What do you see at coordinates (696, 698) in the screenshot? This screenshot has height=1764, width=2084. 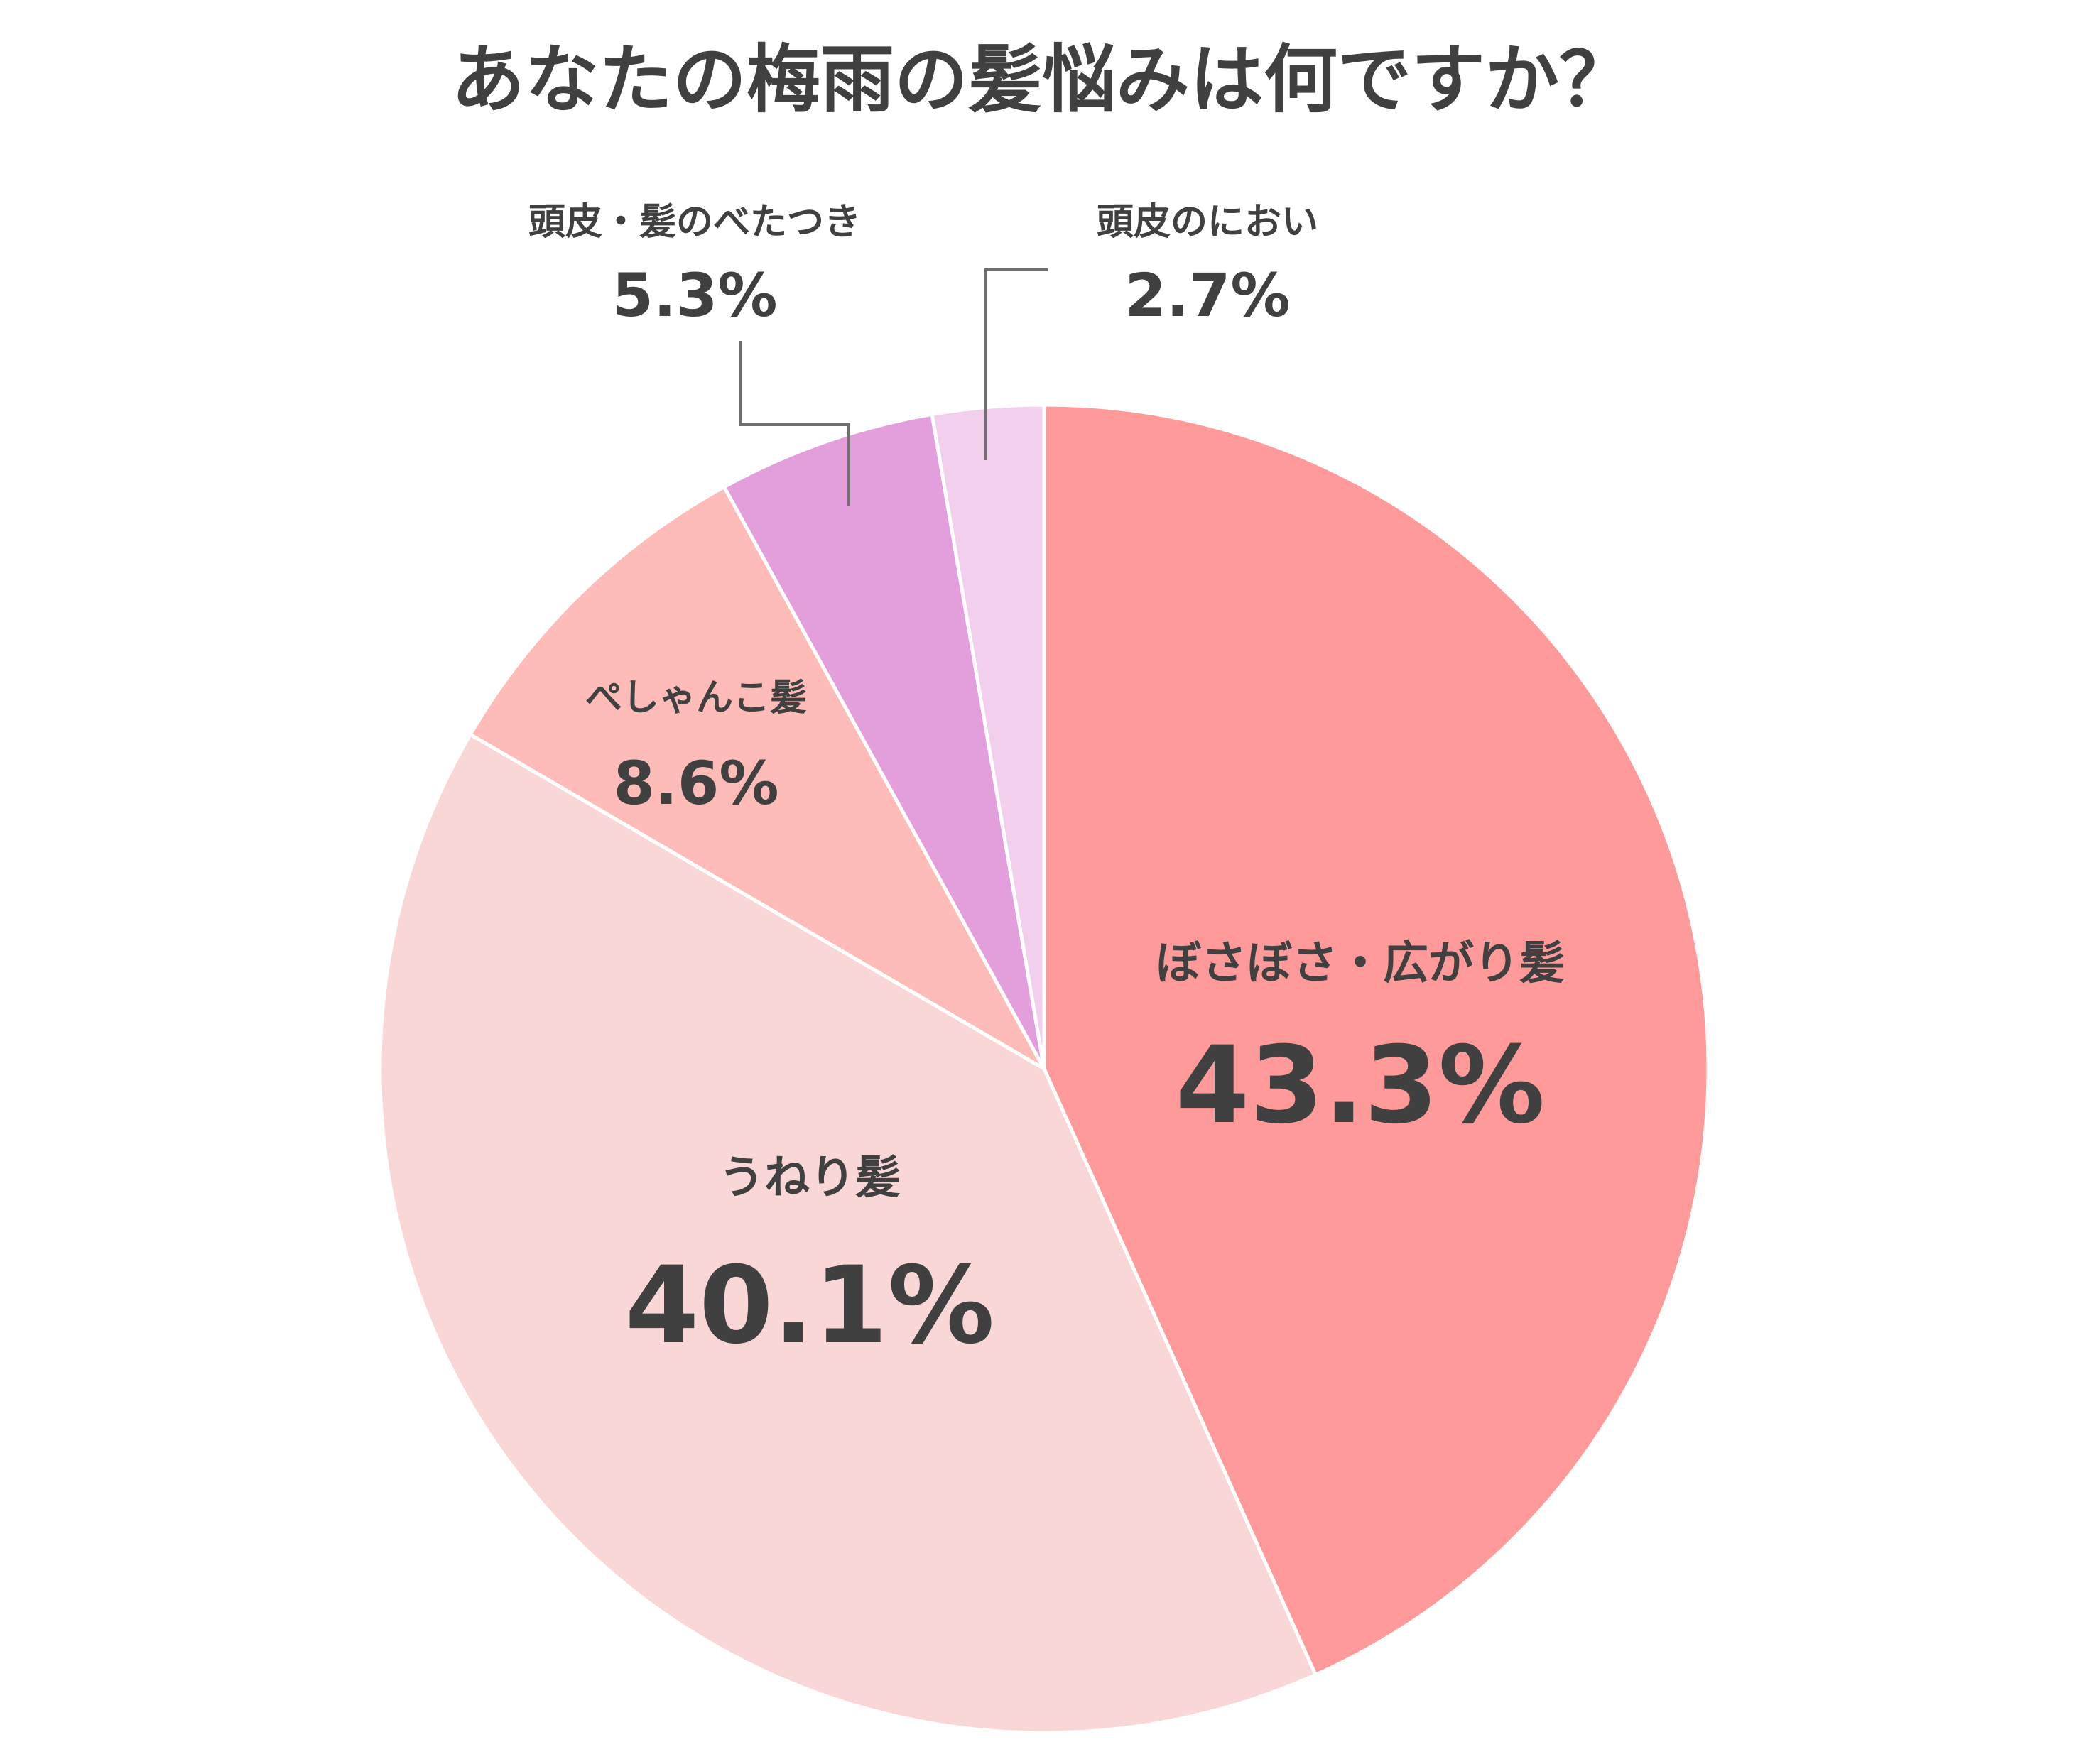 I see `slice-3-label: ぺしゃんこ髪` at bounding box center [696, 698].